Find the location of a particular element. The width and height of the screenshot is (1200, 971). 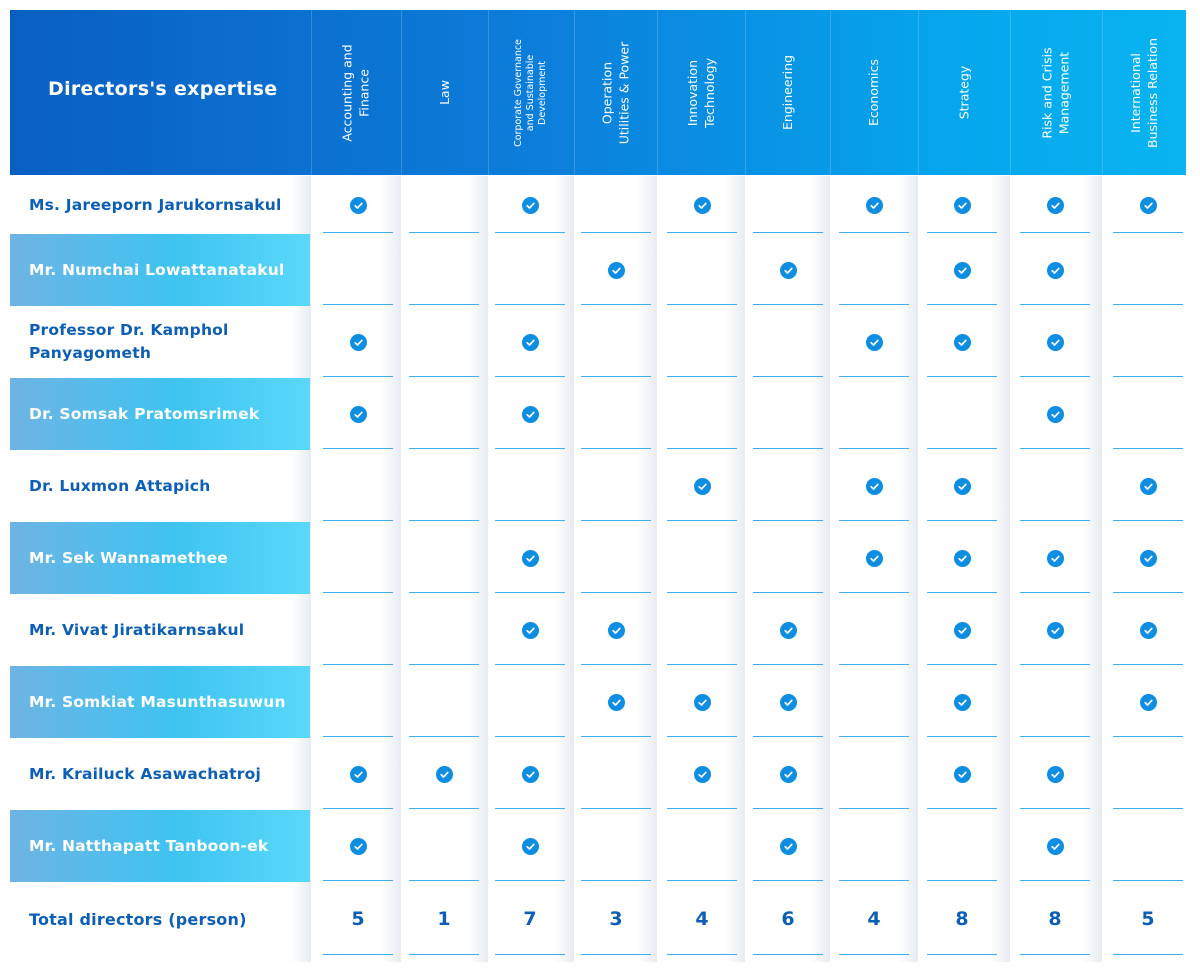

total-cell: 8 is located at coordinates (962, 919).